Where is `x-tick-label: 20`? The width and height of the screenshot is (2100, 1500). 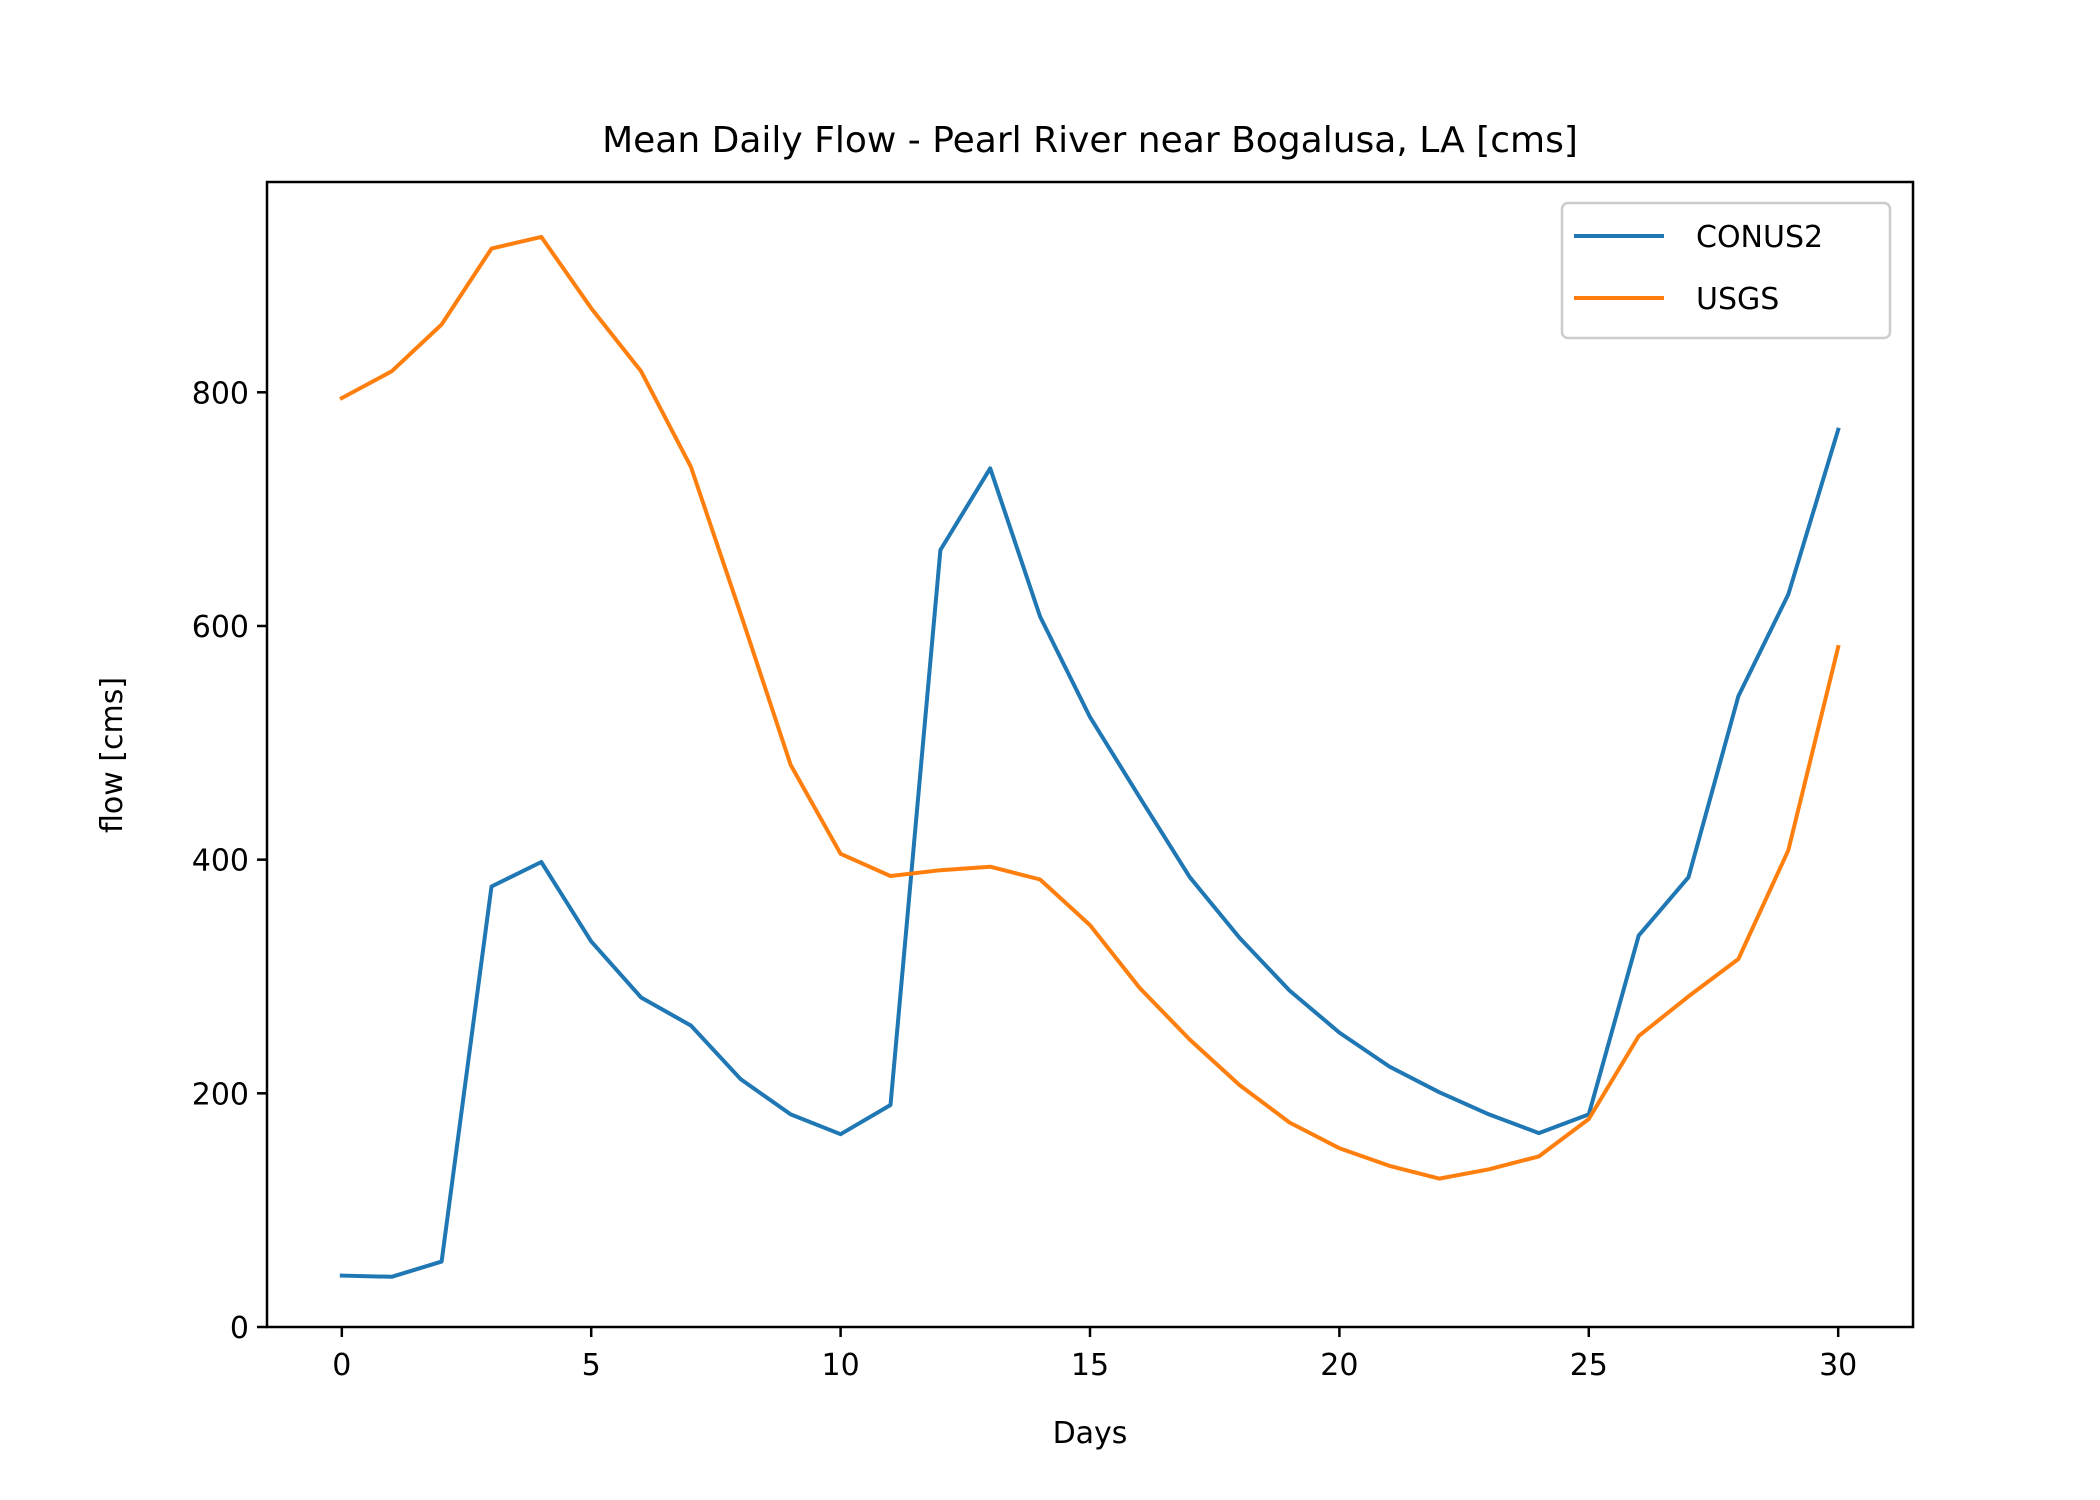
x-tick-label: 20 is located at coordinates (1339, 1365).